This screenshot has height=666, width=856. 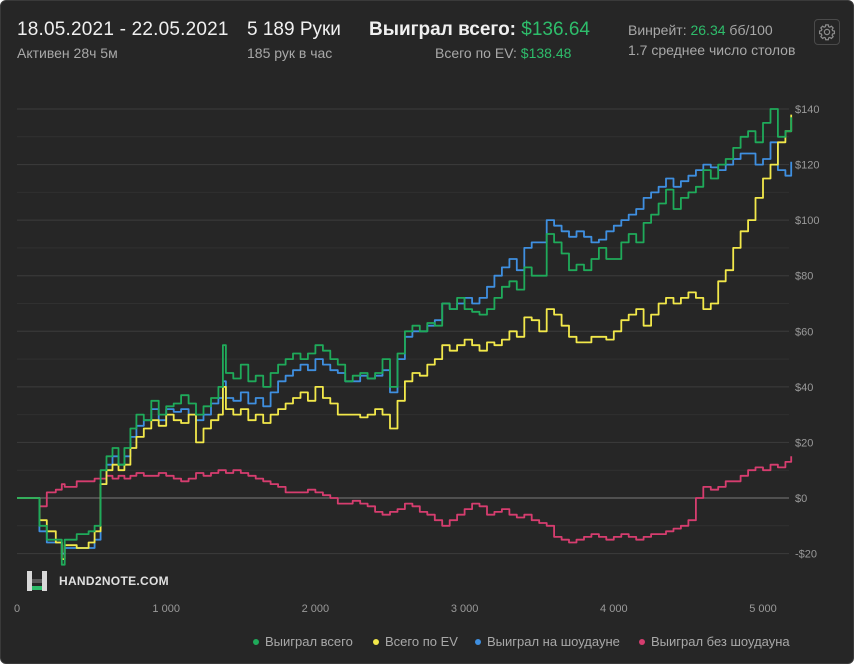 What do you see at coordinates (465, 609) in the screenshot?
I see `x-tick-label: 3 000` at bounding box center [465, 609].